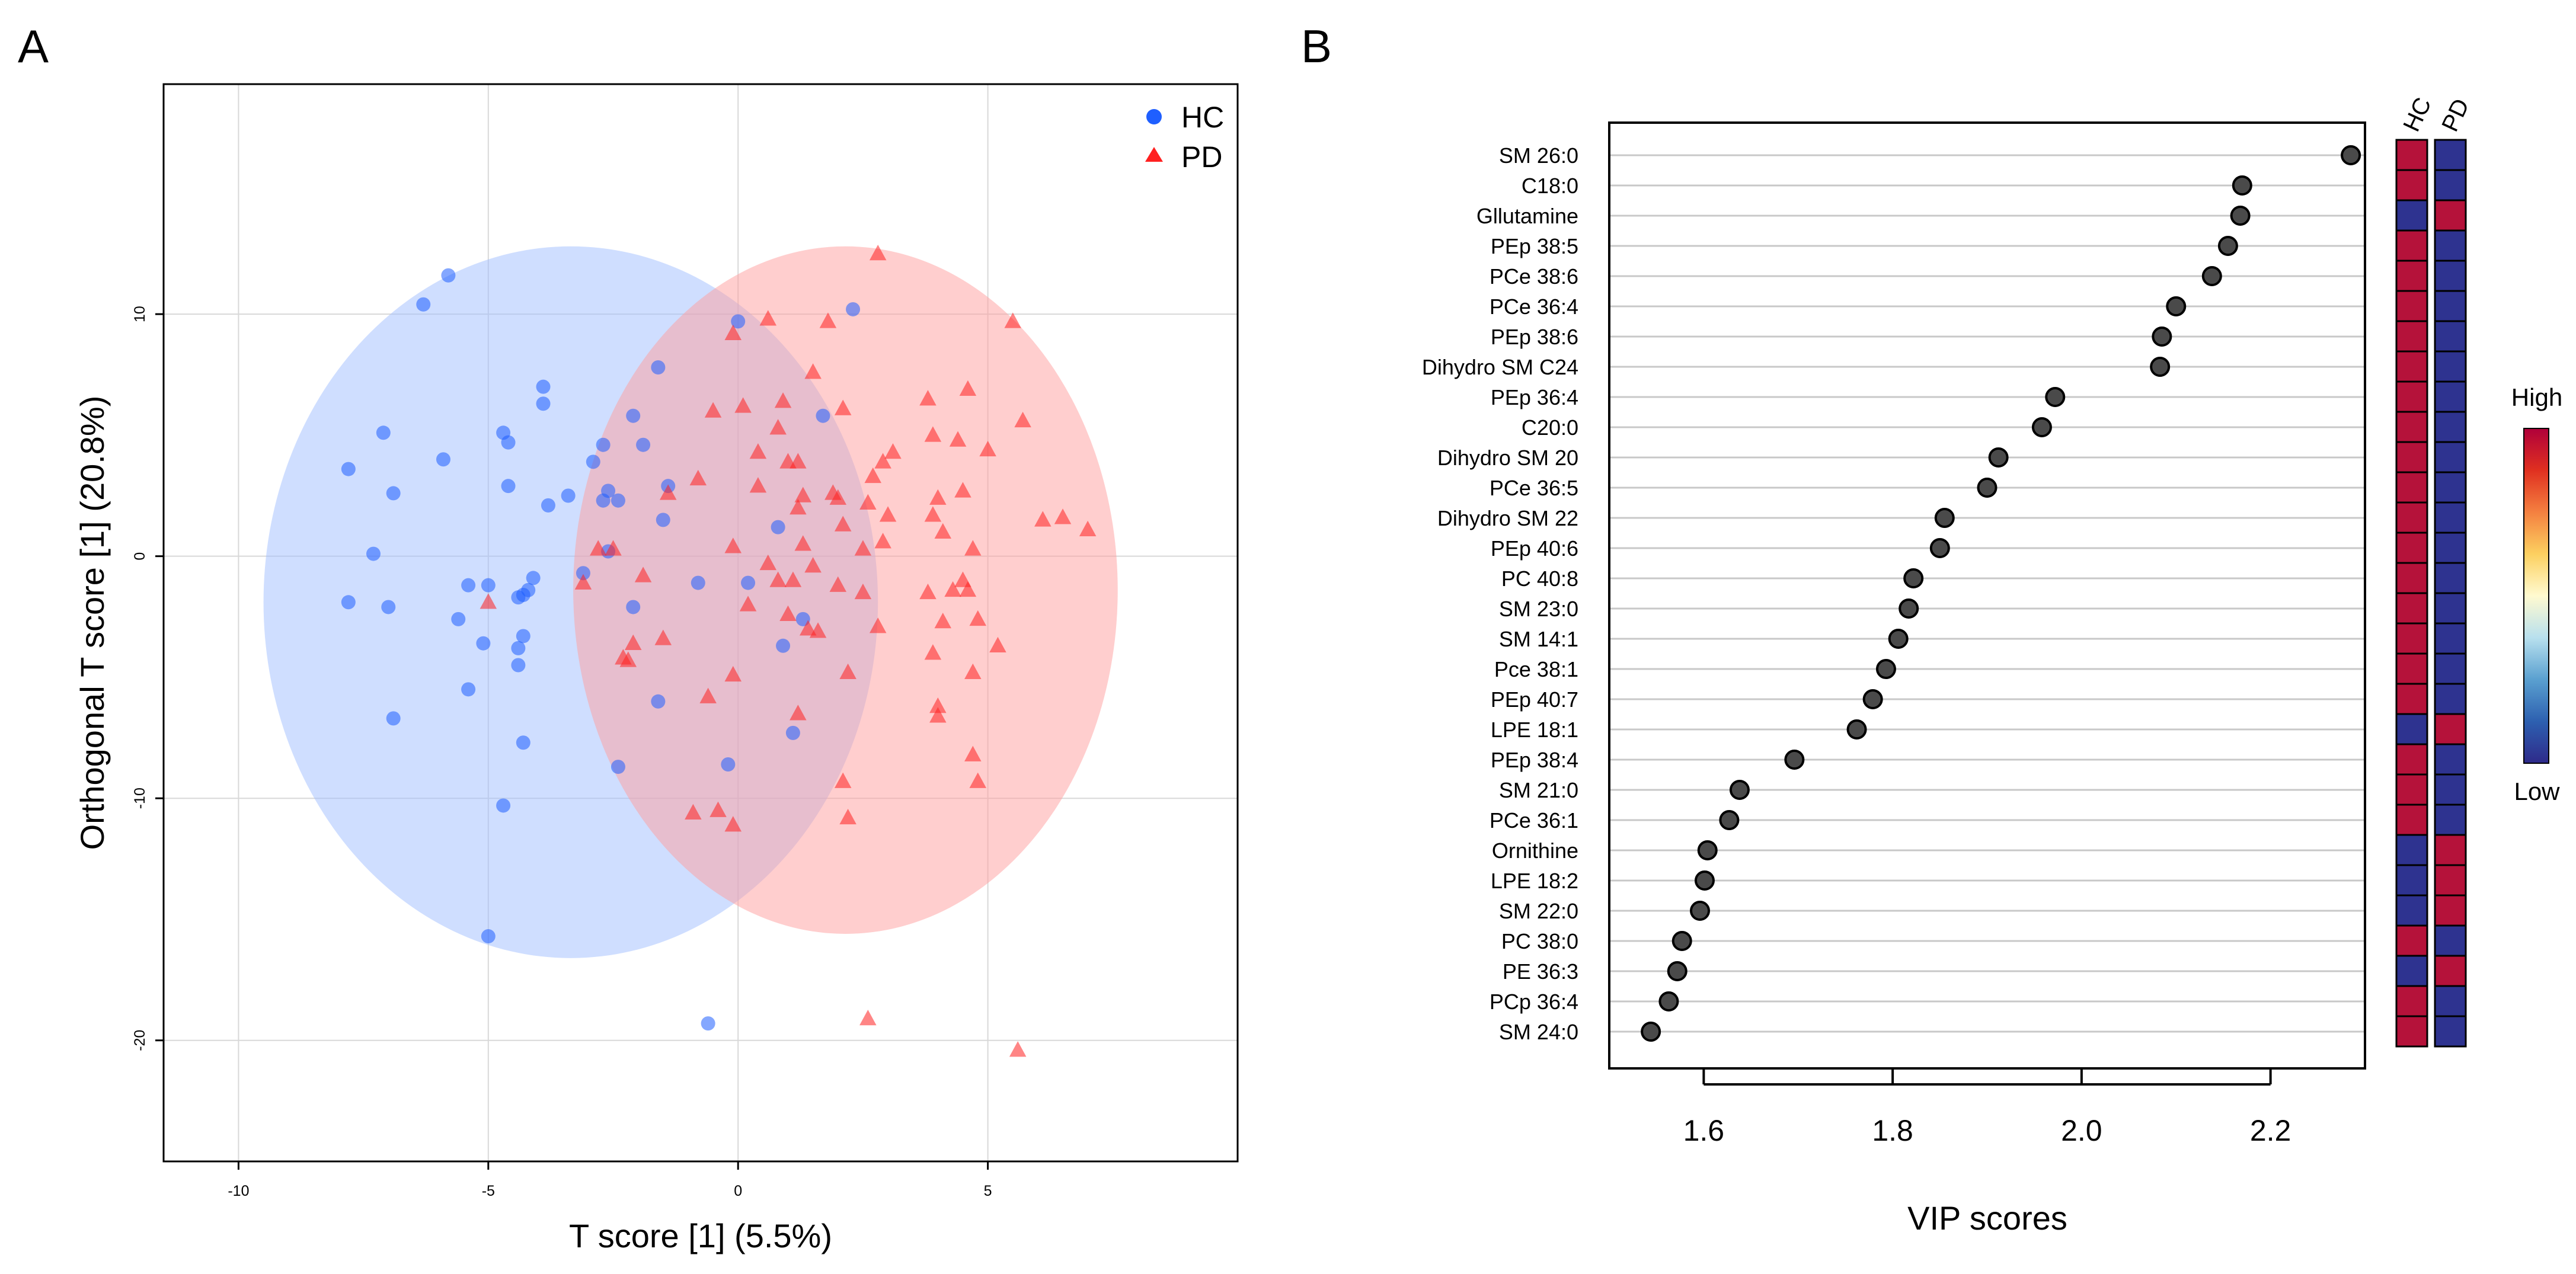 The height and width of the screenshot is (1274, 2576). What do you see at coordinates (1534, 760) in the screenshot?
I see `metabolite-label: PEp 38:4` at bounding box center [1534, 760].